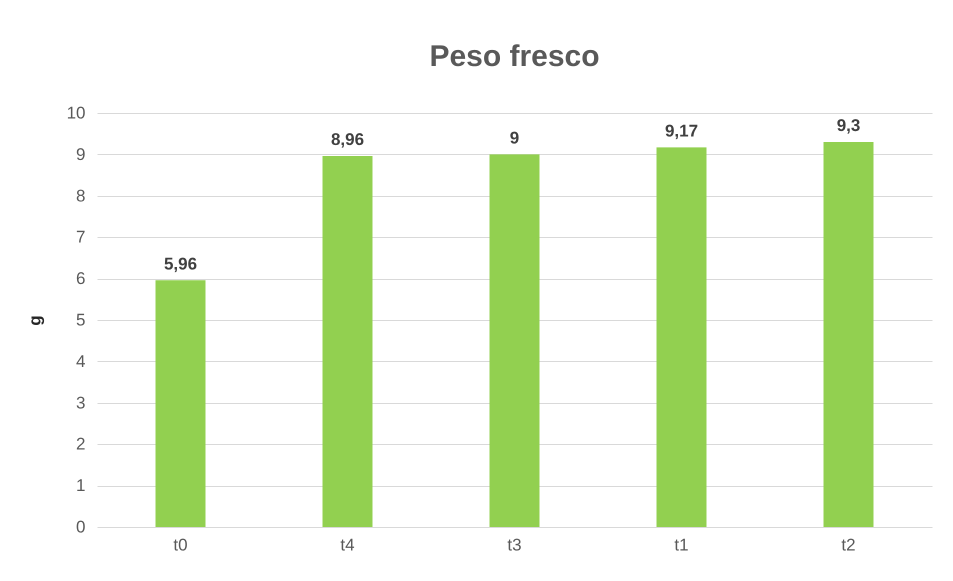  What do you see at coordinates (180, 545) in the screenshot?
I see `x-tick-label: t0` at bounding box center [180, 545].